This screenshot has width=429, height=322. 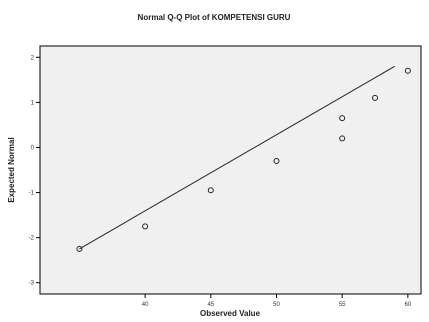 I want to click on y-tick-label: 0, so click(x=33, y=148).